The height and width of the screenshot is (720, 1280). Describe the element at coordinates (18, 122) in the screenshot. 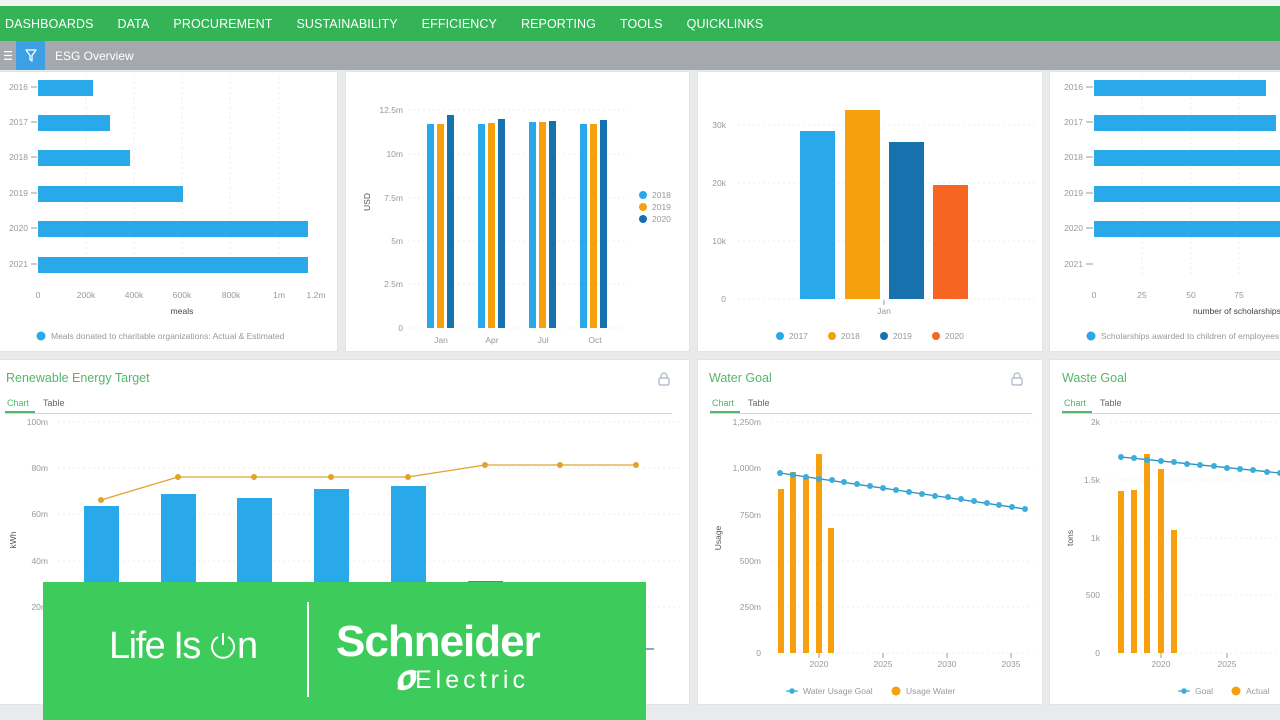

I see `y-tick: 2017` at that location.